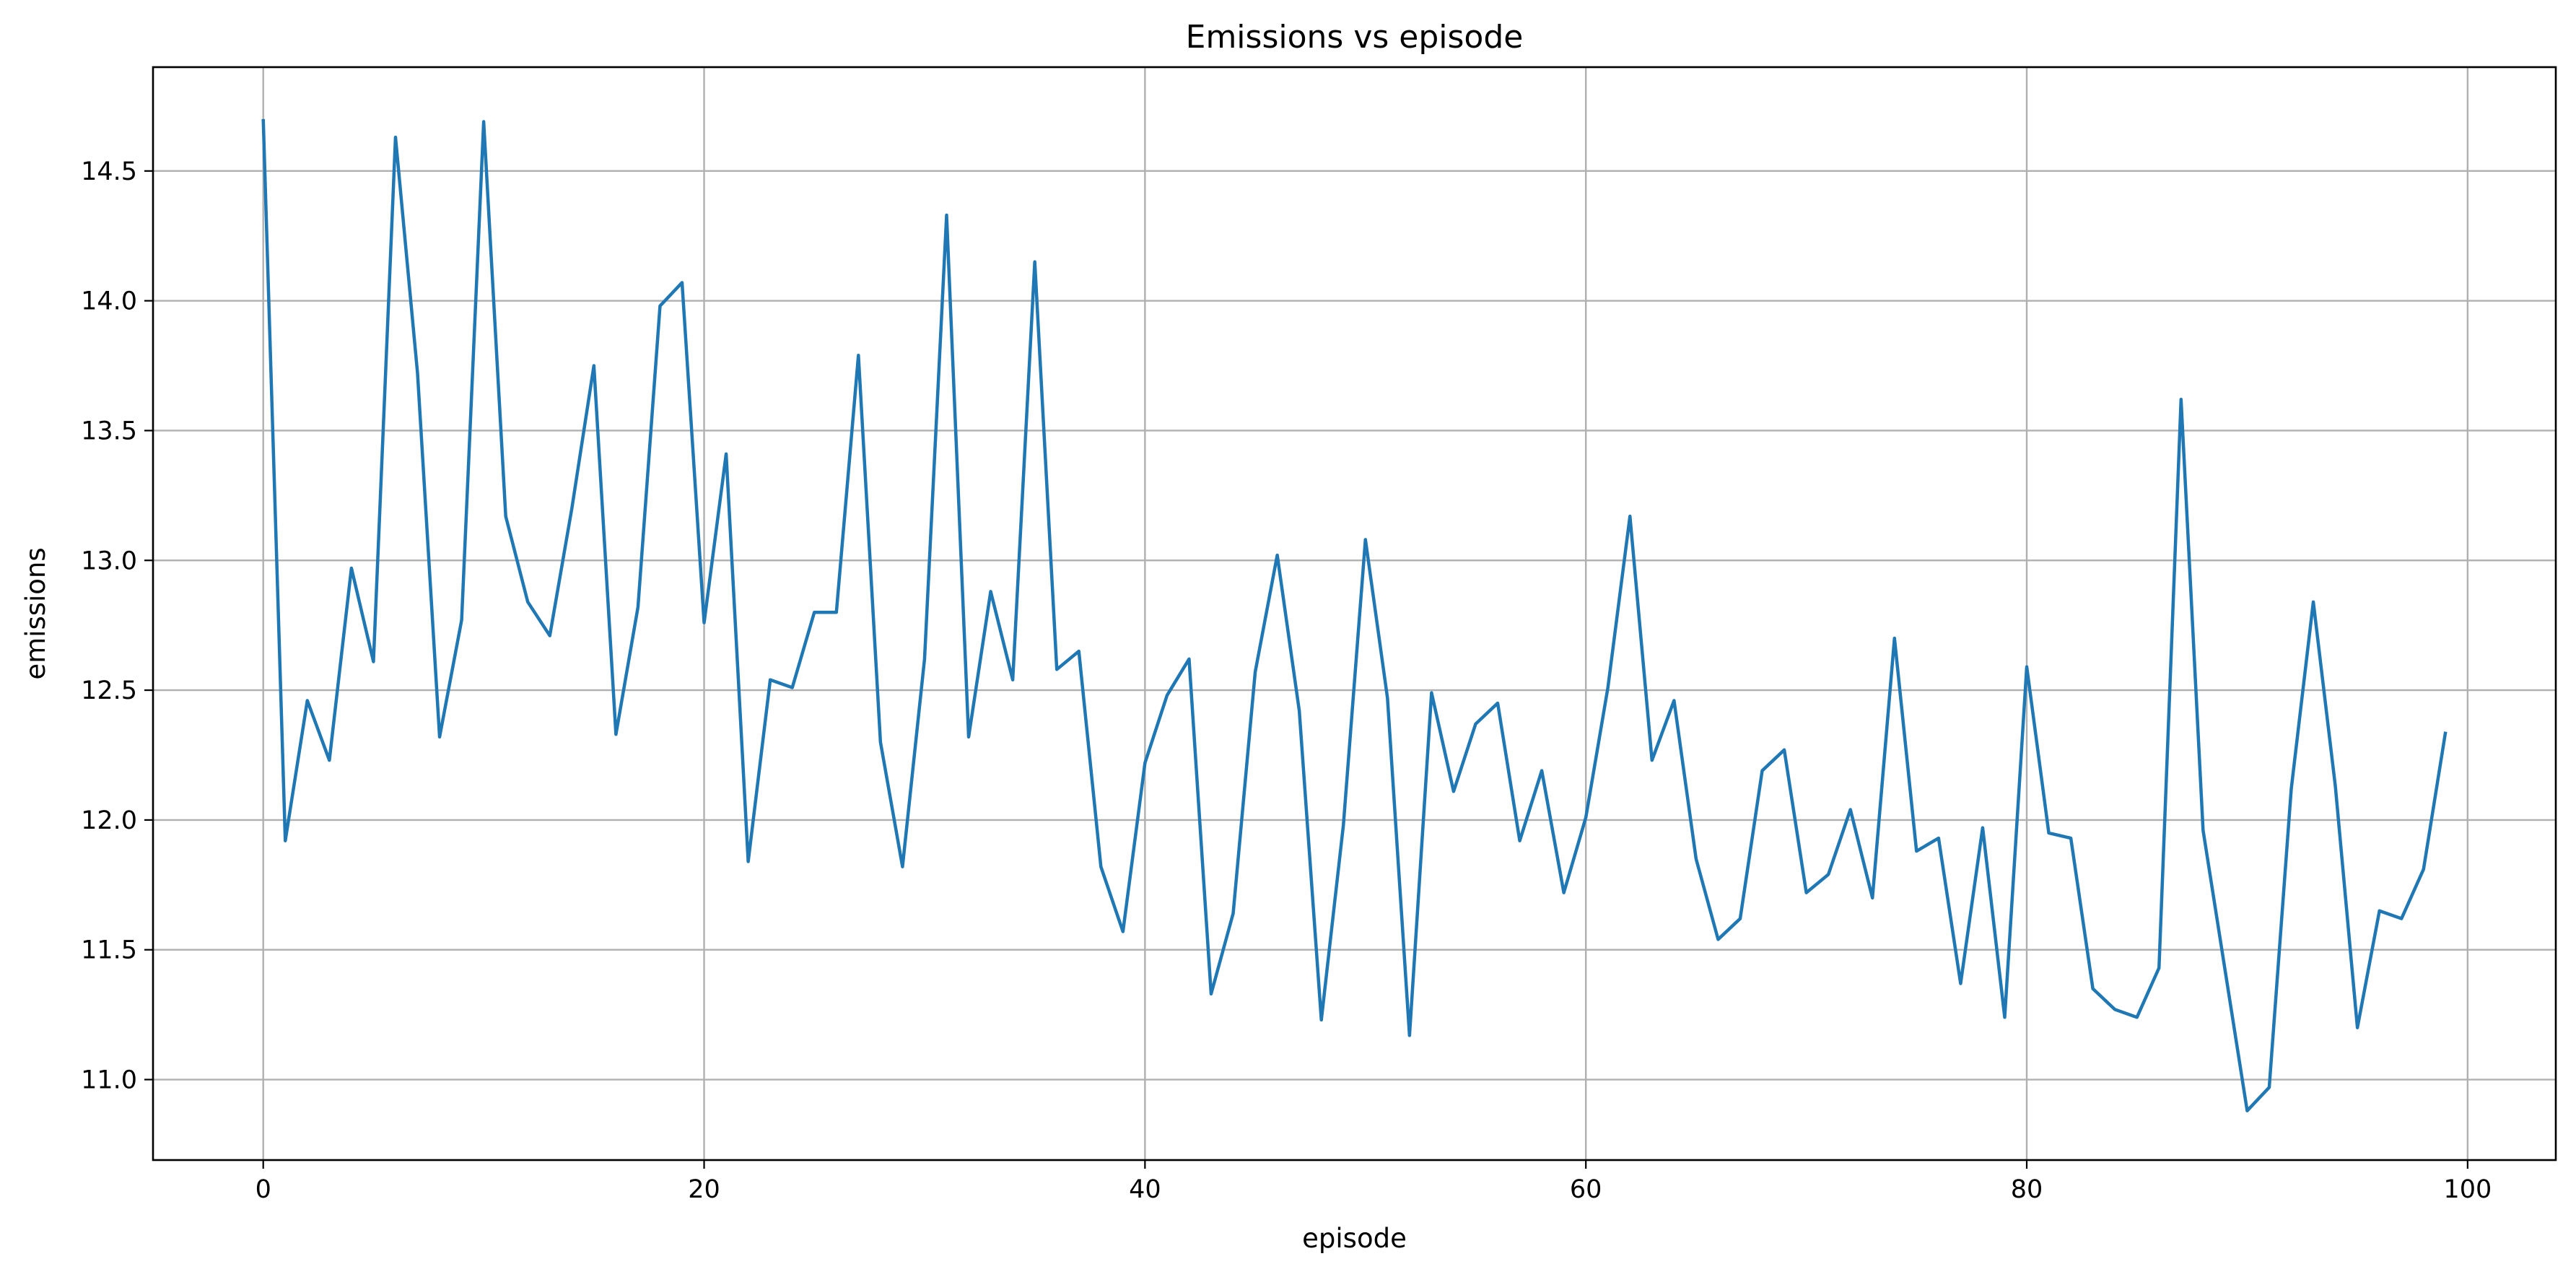 The width and height of the screenshot is (2576, 1277). What do you see at coordinates (35, 613) in the screenshot?
I see `y-axis-label: emissions` at bounding box center [35, 613].